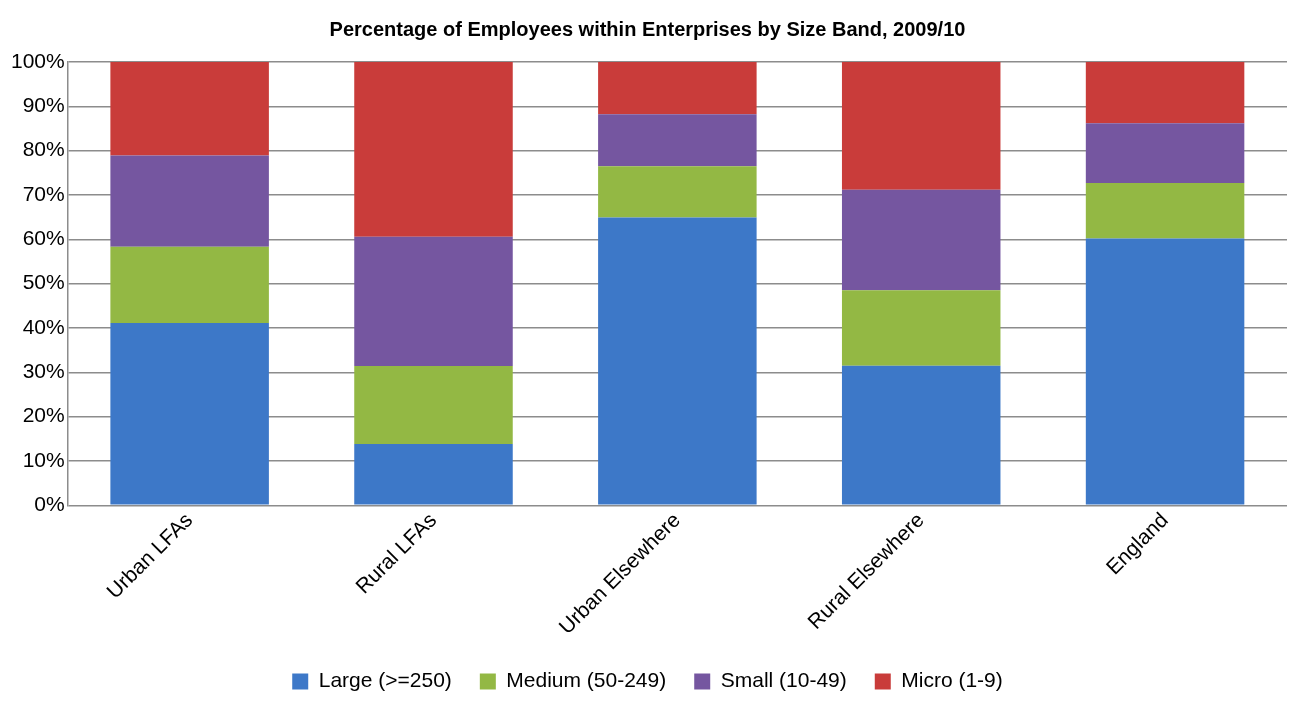 The height and width of the screenshot is (706, 1291). I want to click on y-tick-label: 80%, so click(43, 149).